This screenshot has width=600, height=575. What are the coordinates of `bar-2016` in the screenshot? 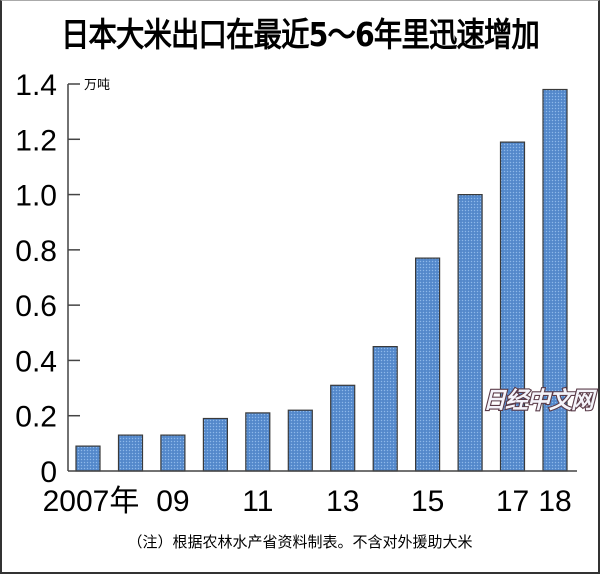 It's located at (470, 333).